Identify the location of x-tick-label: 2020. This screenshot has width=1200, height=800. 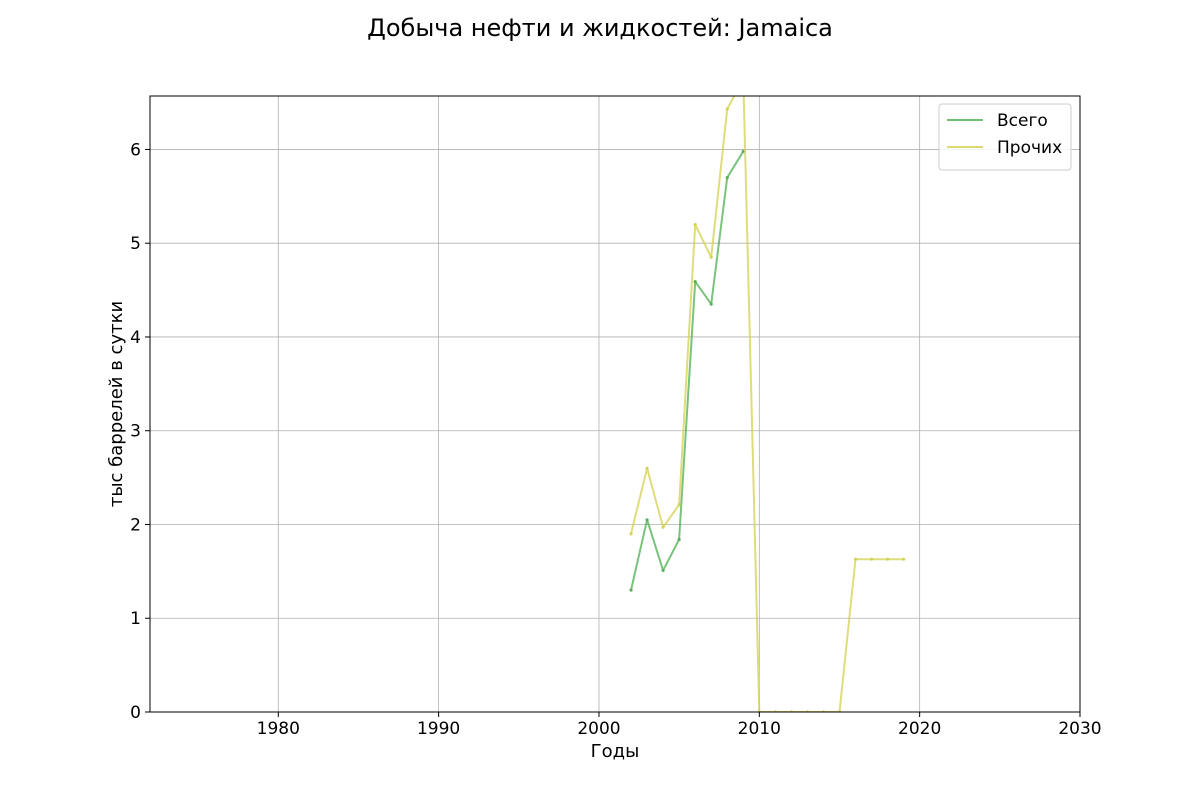
(919, 729).